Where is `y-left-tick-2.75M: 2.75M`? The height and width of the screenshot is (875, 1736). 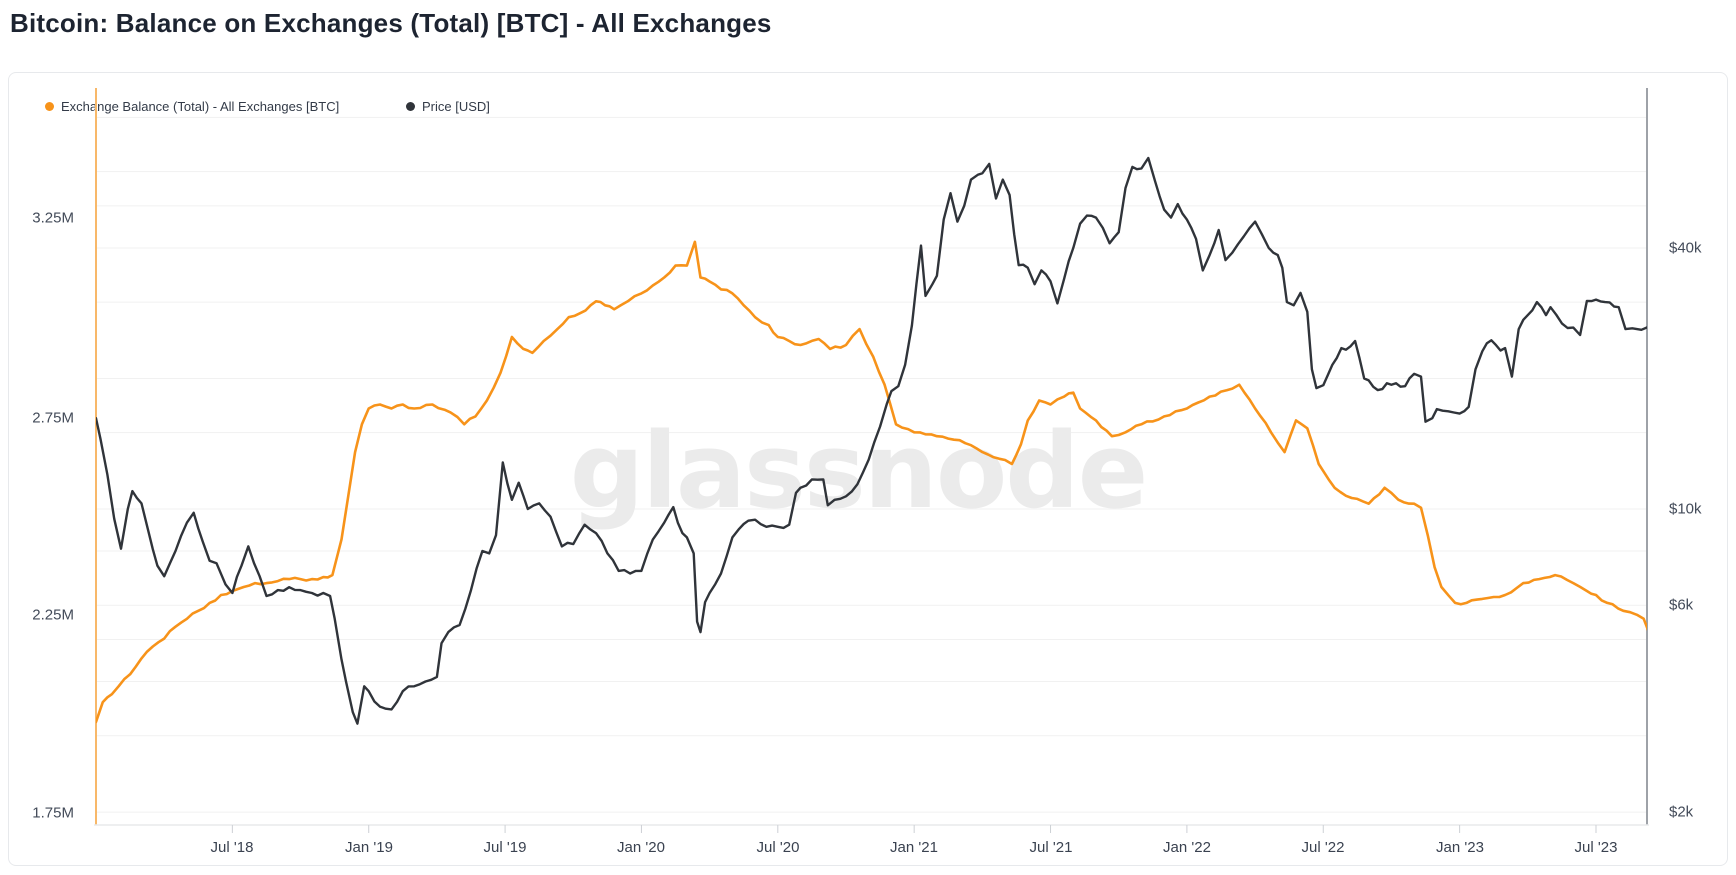
y-left-tick-2.75M: 2.75M is located at coordinates (53, 418).